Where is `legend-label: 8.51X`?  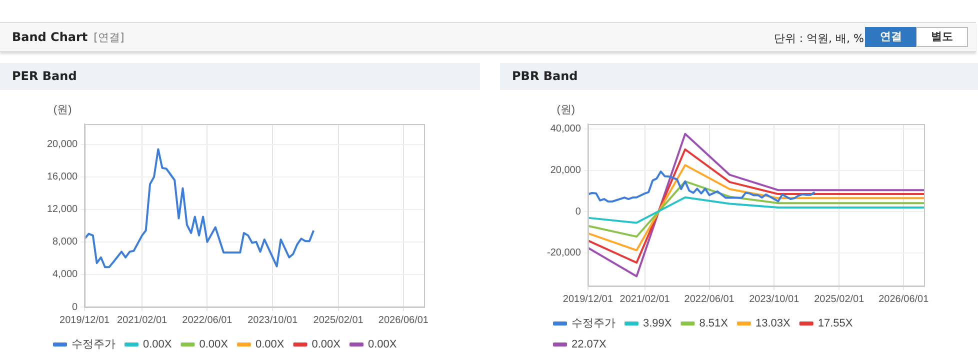 legend-label: 8.51X is located at coordinates (714, 324).